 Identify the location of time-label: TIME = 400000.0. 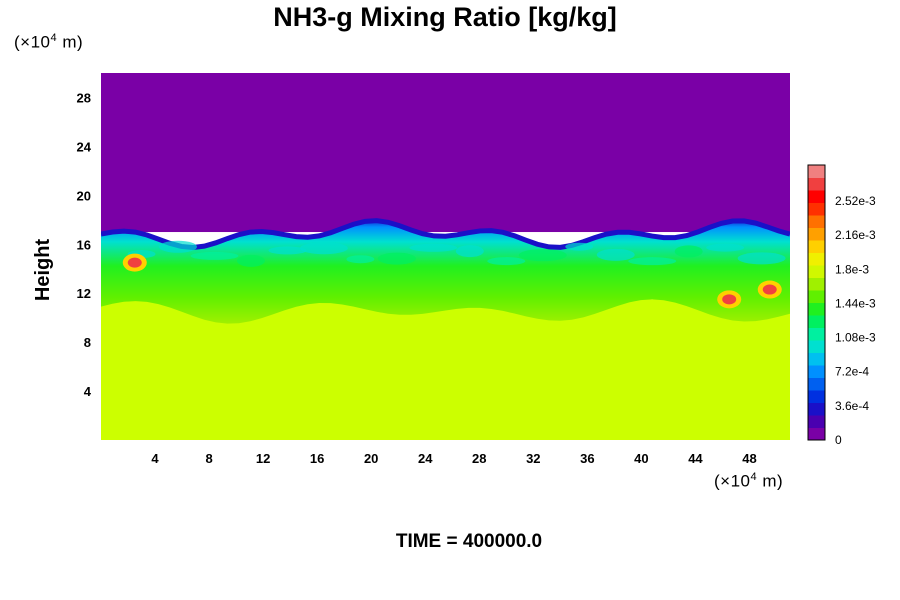
(469, 541).